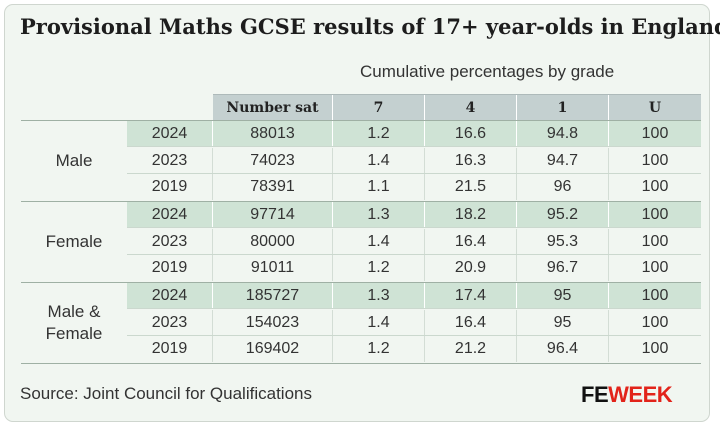 The image size is (720, 431). I want to click on table-header: Number sat 7 4 1 U, so click(457, 107).